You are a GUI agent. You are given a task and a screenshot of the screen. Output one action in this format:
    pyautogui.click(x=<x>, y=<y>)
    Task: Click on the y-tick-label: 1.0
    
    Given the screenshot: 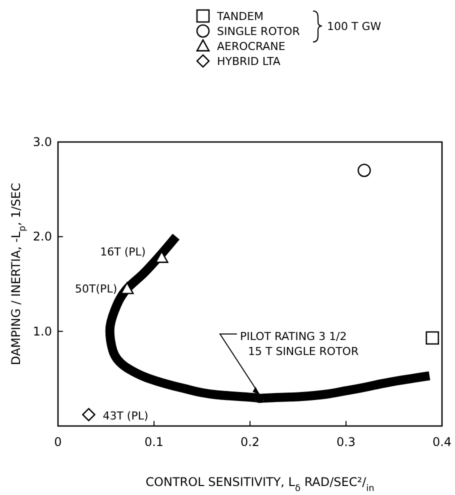 What is the action you would take?
    pyautogui.click(x=42, y=331)
    